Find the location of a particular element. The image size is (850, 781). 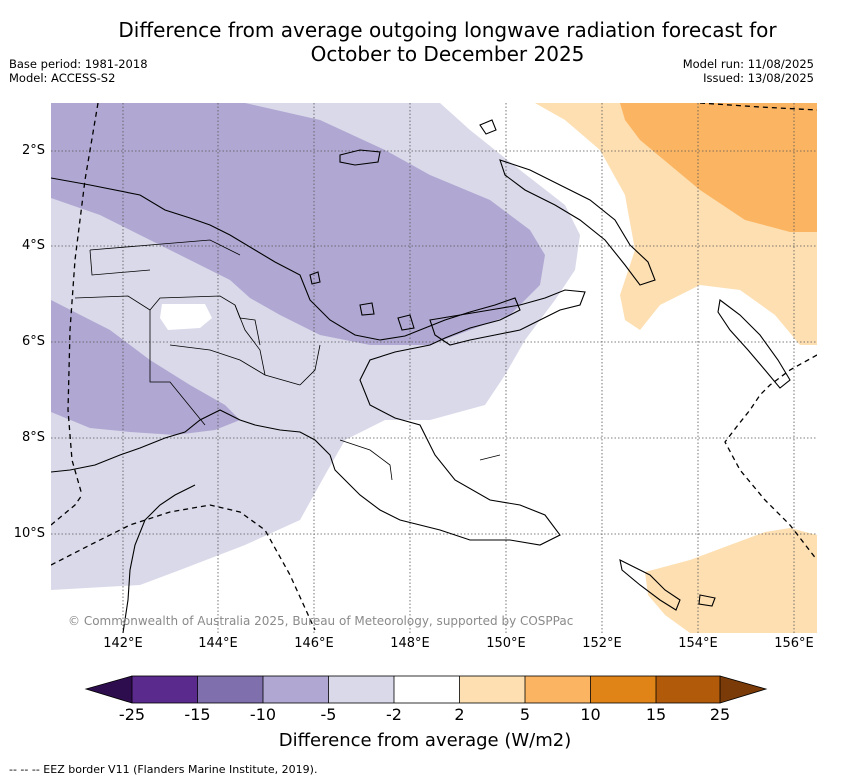

colorbar-label: -5 is located at coordinates (328, 714).